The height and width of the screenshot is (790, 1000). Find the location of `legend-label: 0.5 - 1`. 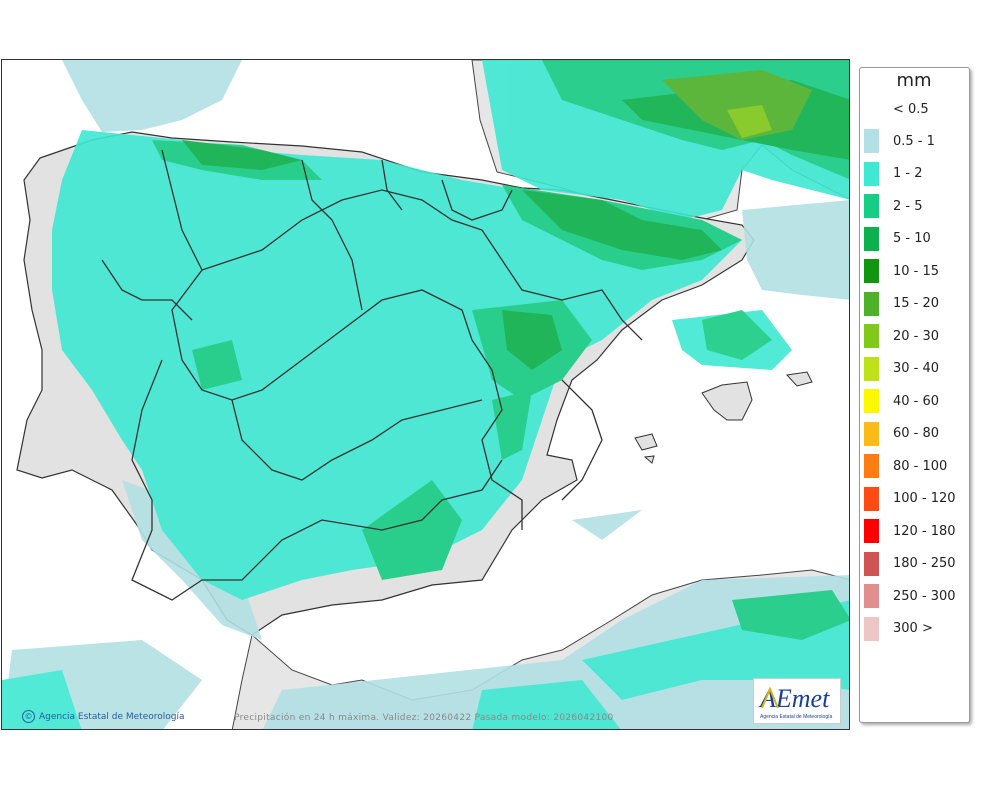

legend-label: 0.5 - 1 is located at coordinates (914, 141).